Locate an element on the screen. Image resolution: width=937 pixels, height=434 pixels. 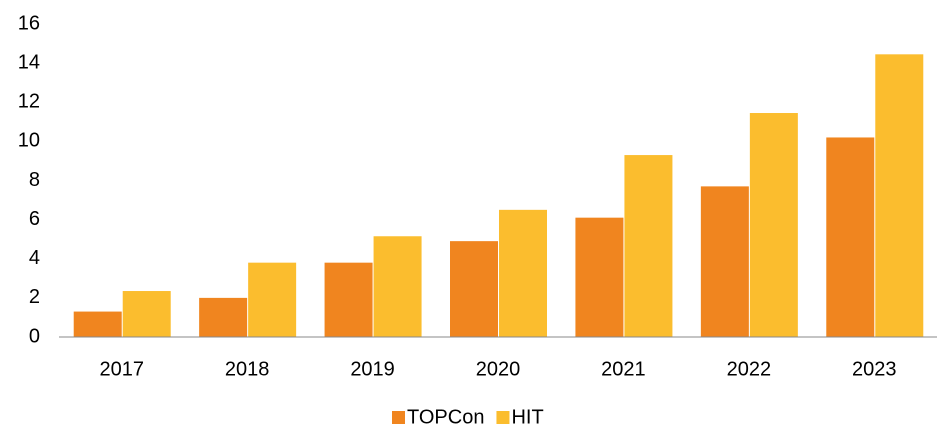
x-tick-label: 2017 is located at coordinates (121, 369).